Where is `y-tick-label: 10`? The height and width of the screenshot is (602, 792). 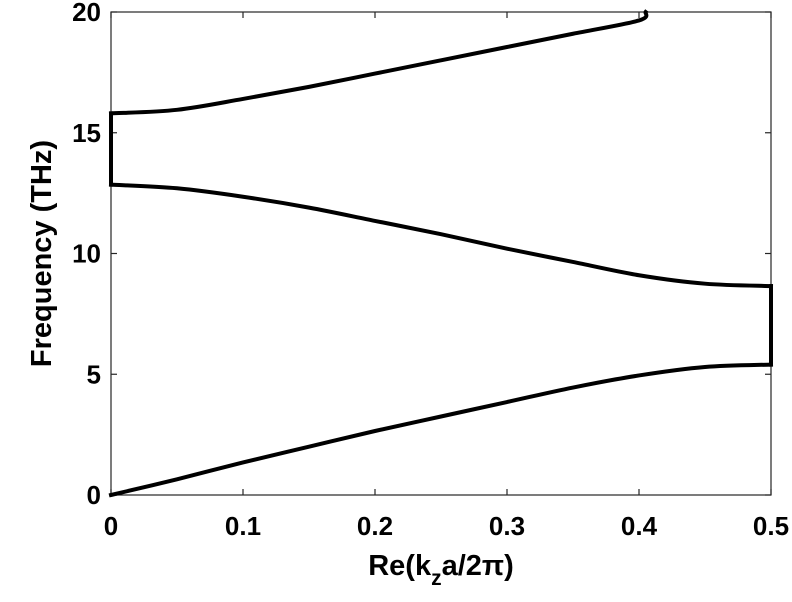 y-tick-label: 10 is located at coordinates (86, 254).